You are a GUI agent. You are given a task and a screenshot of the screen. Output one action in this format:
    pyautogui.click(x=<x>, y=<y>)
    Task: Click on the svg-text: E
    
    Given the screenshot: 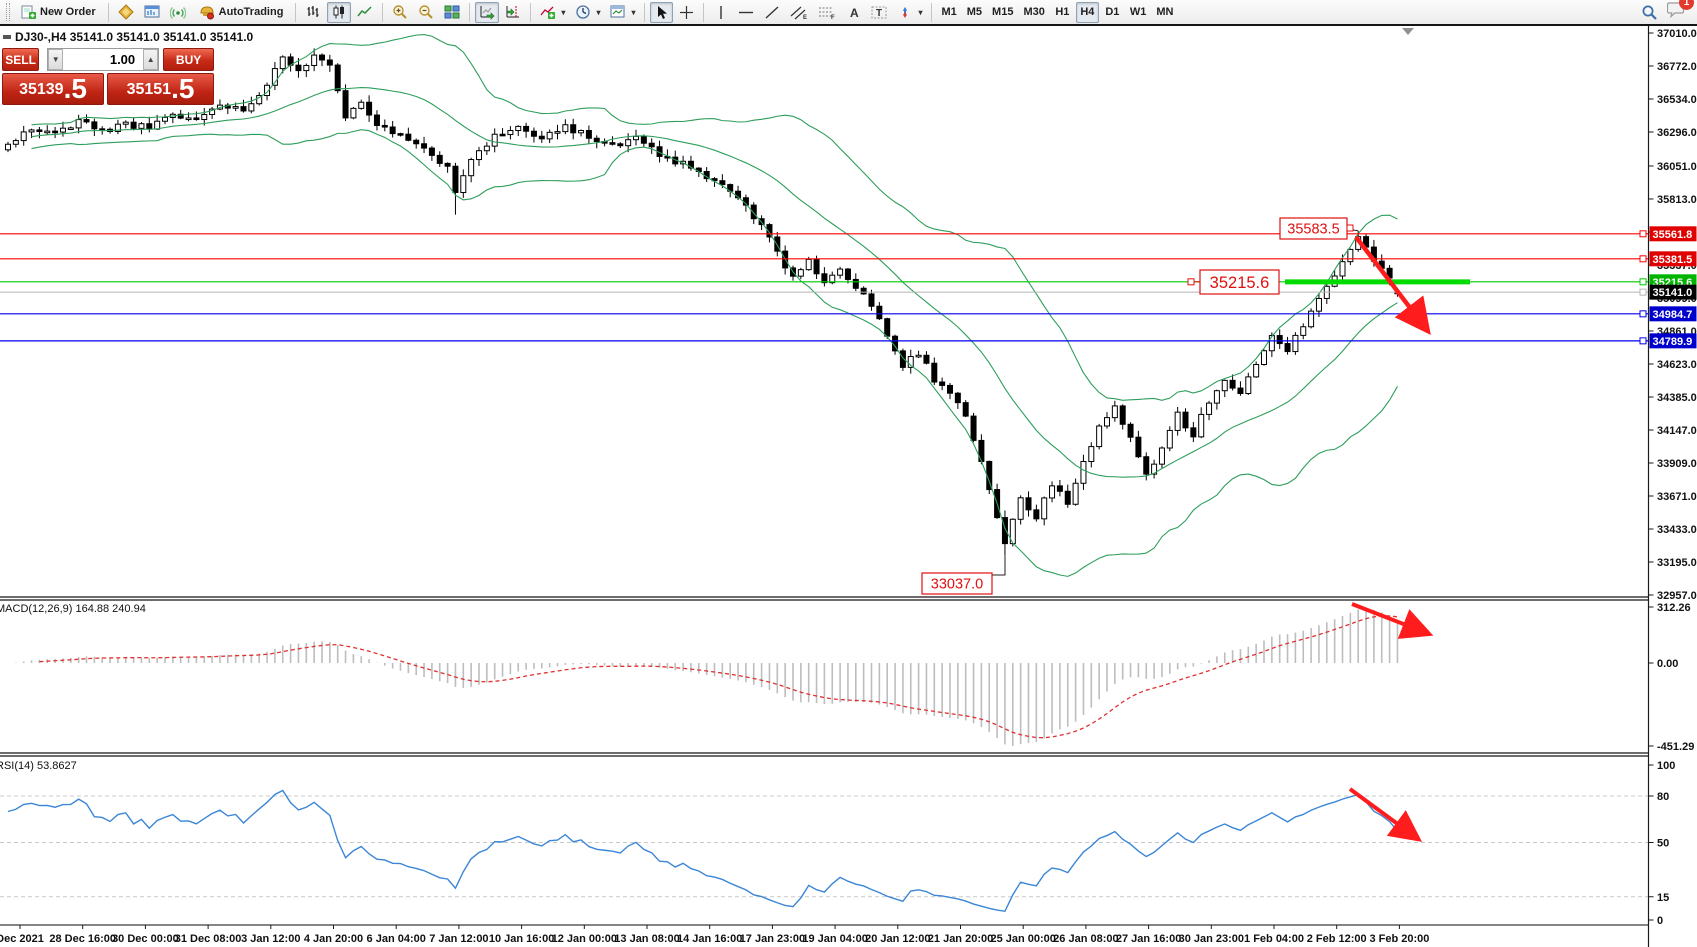 What is the action you would take?
    pyautogui.click(x=805, y=17)
    